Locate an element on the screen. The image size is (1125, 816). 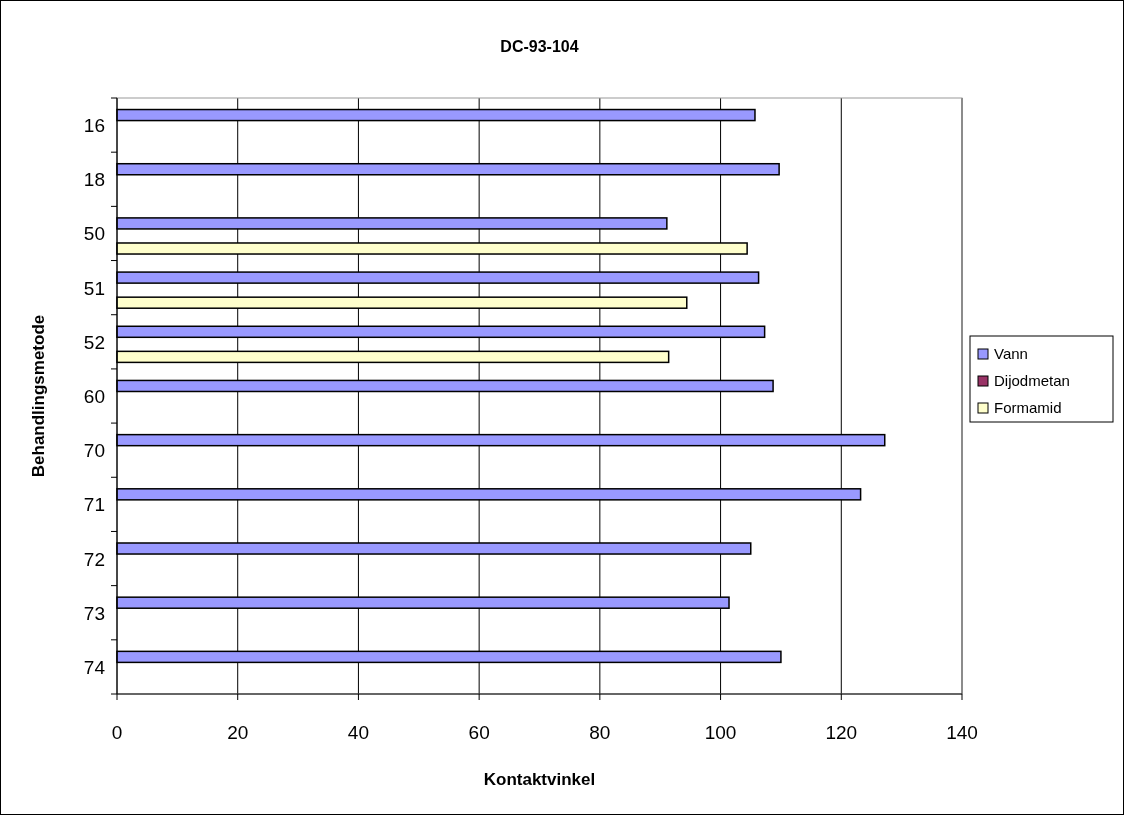
x-tick-label: 80 is located at coordinates (600, 732).